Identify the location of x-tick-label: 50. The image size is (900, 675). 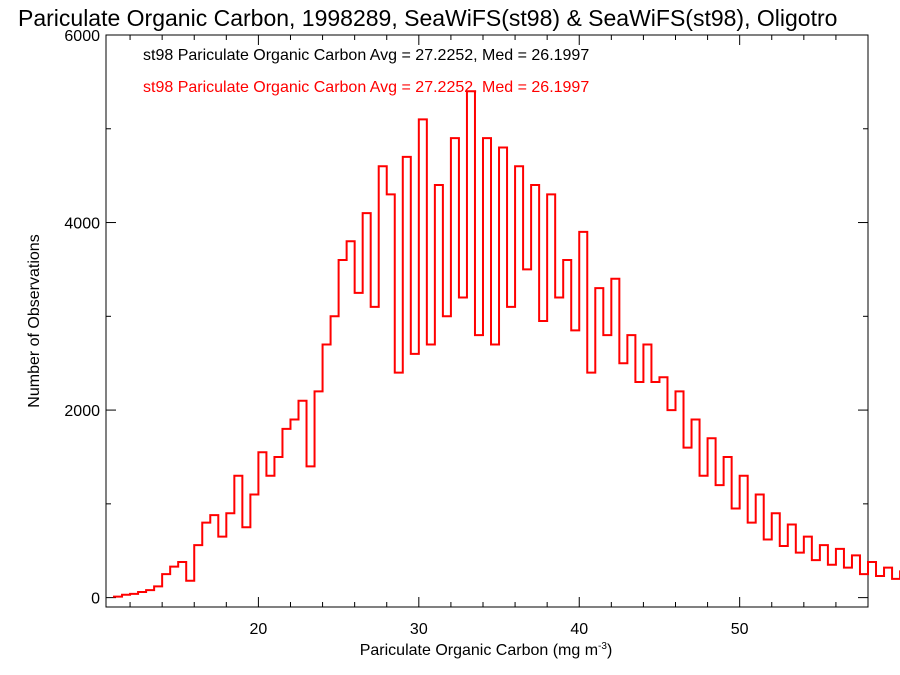
(740, 629).